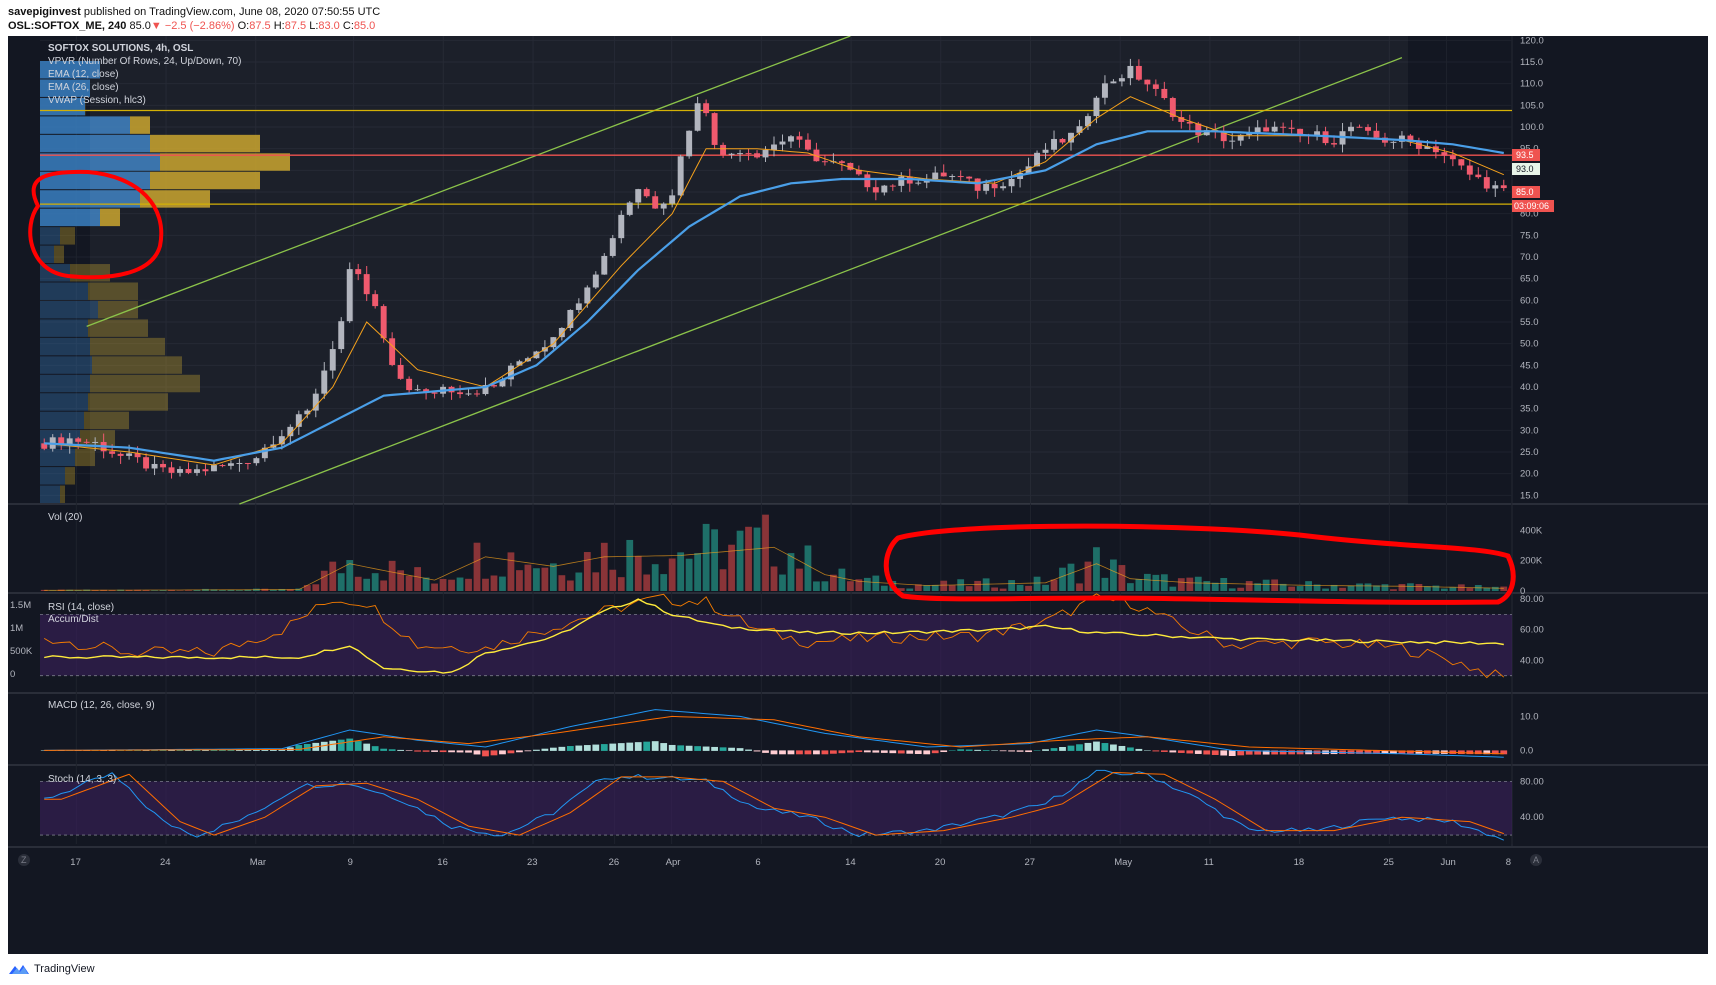 Image resolution: width=1716 pixels, height=985 pixels. What do you see at coordinates (1536, 860) in the screenshot?
I see `auto-scale-button` at bounding box center [1536, 860].